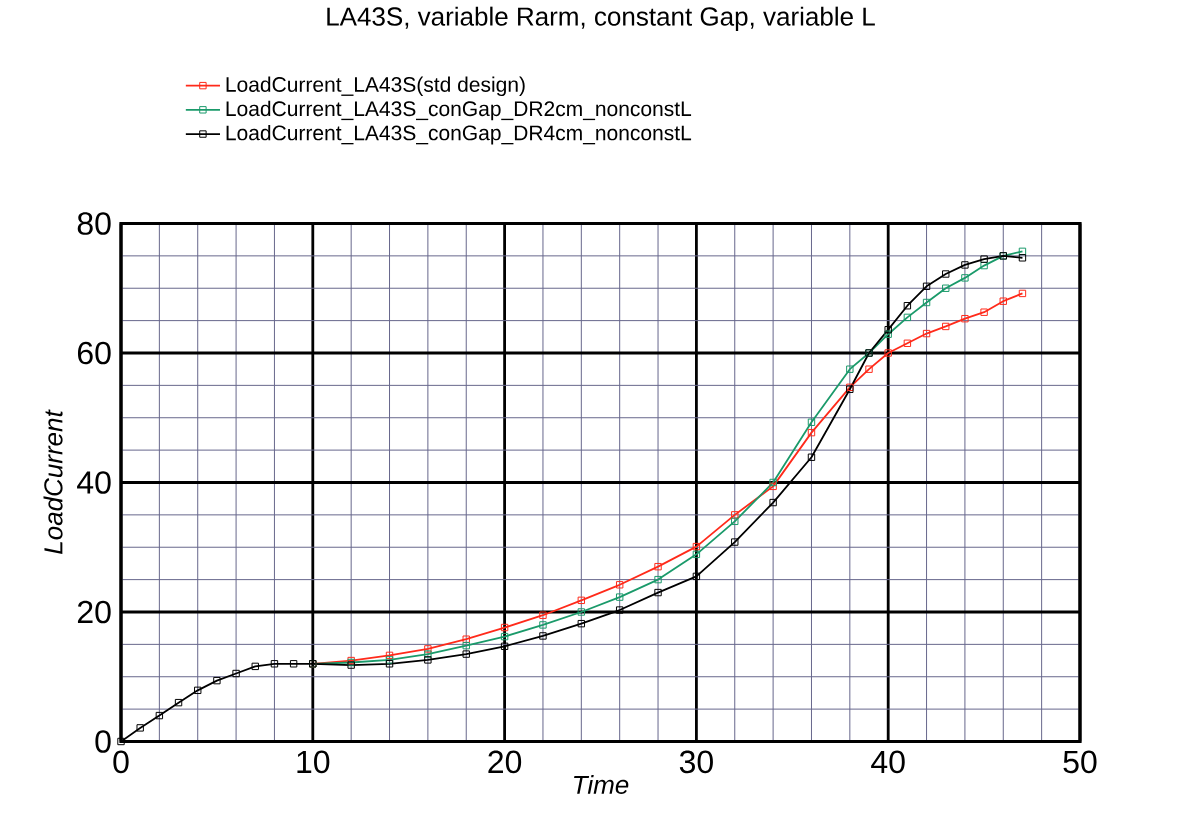  I want to click on x-tick-label: 30, so click(696, 761).